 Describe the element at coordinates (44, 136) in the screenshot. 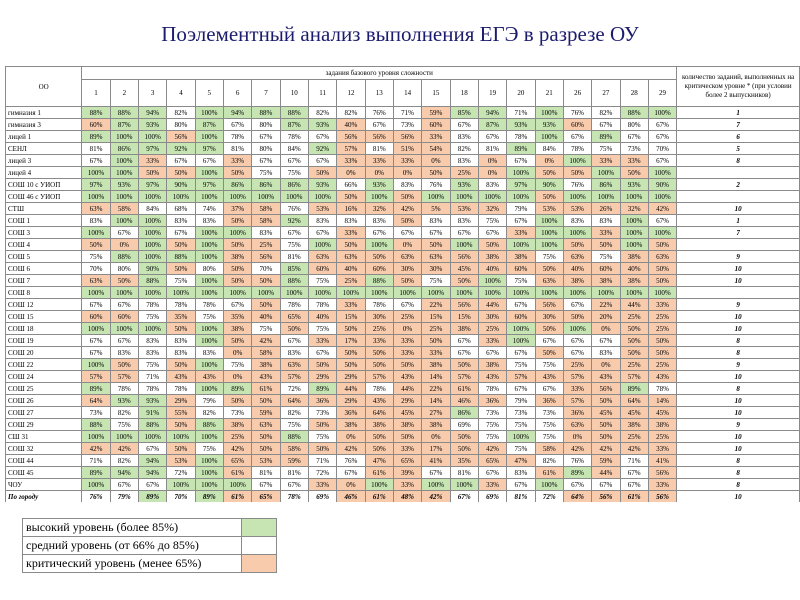

I see `school-name: лицей 1` at that location.